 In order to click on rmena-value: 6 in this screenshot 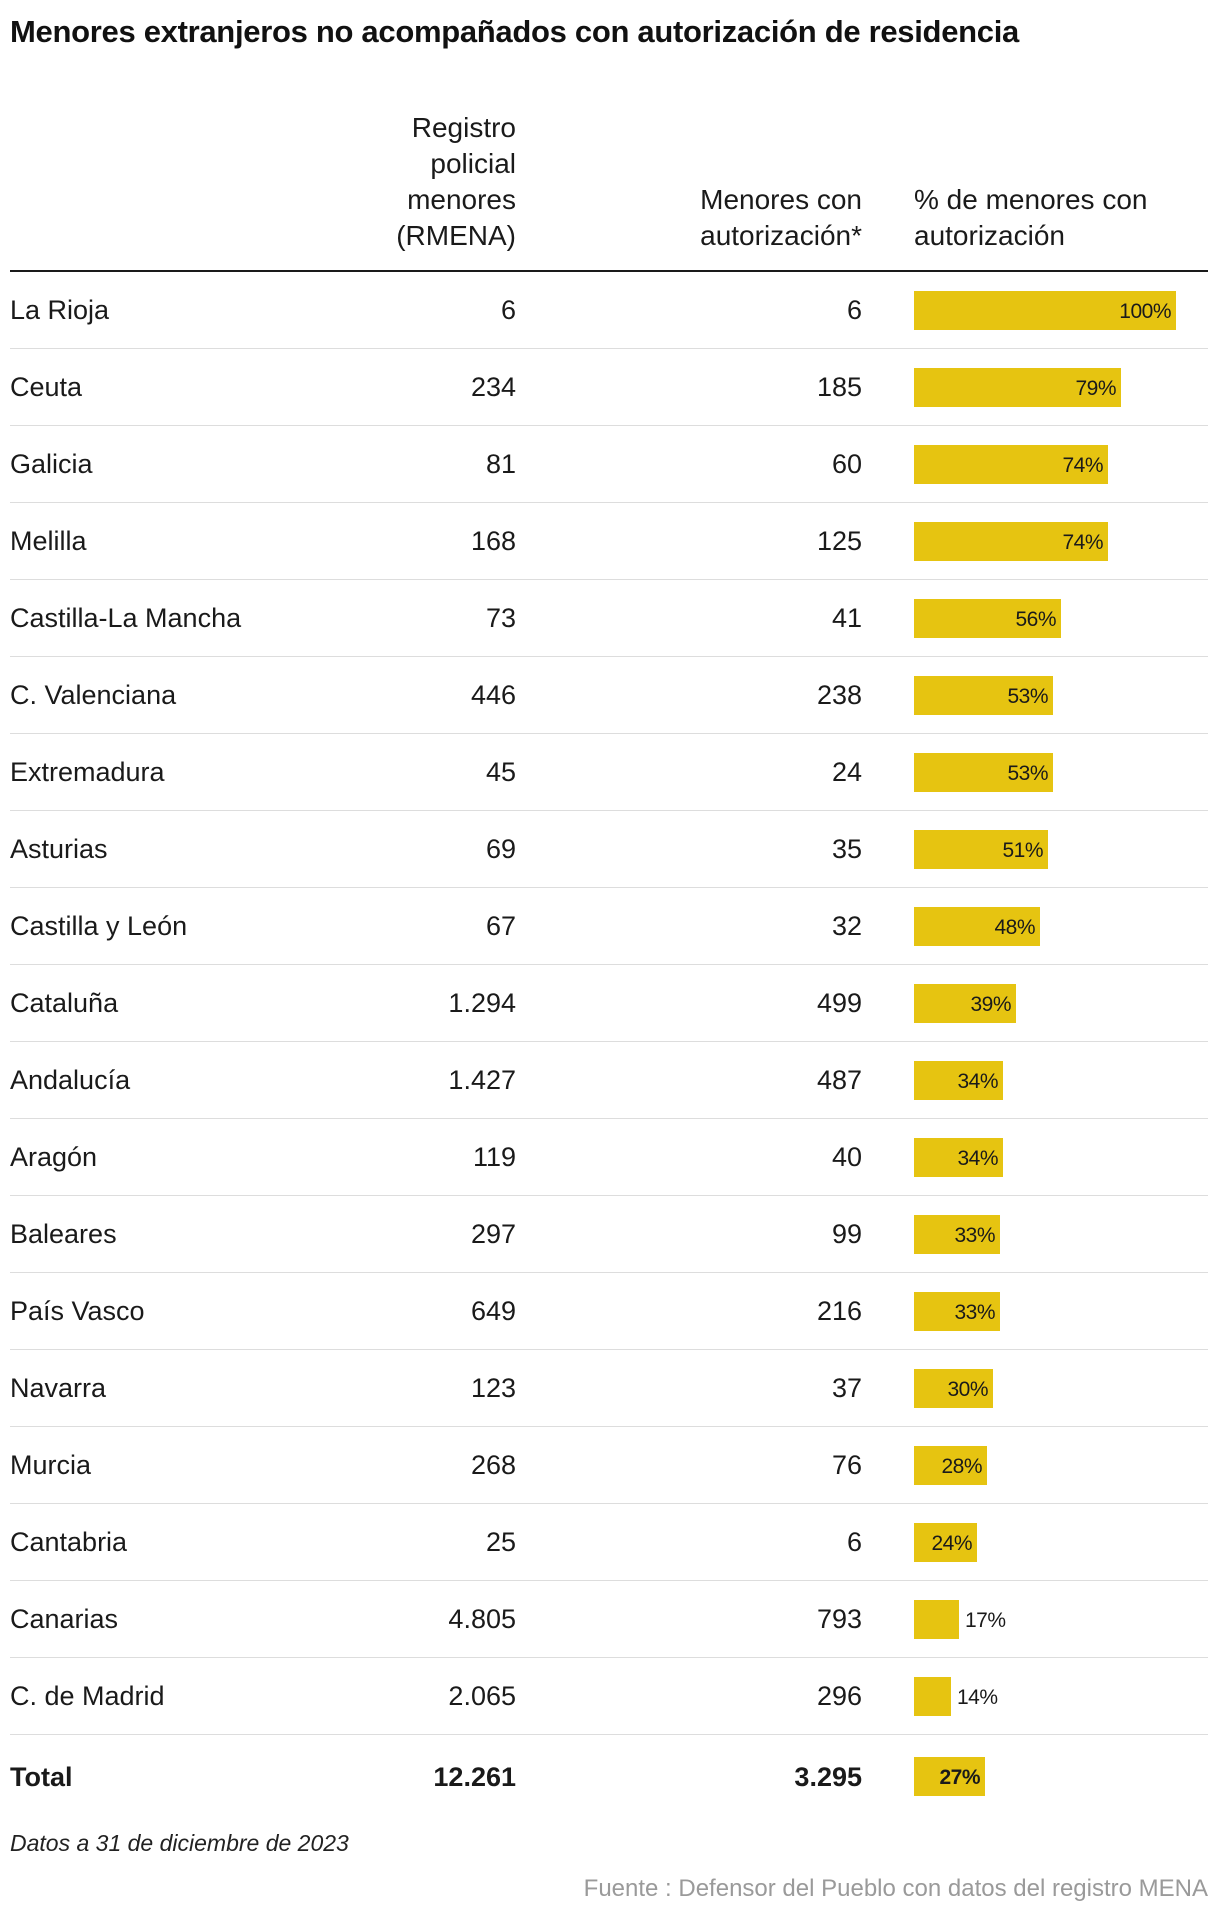, I will do `click(508, 310)`.